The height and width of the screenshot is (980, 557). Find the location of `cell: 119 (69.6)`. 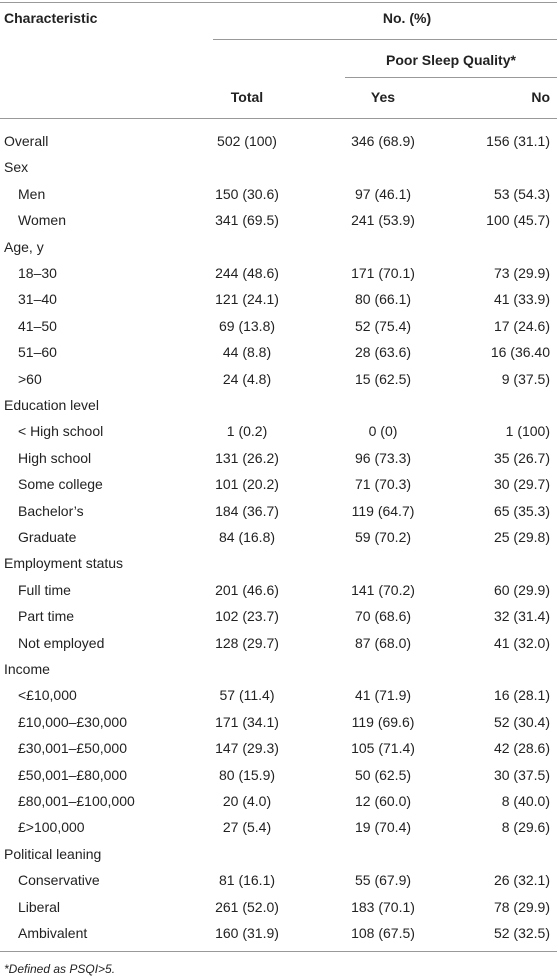

cell: 119 (69.6) is located at coordinates (383, 721).